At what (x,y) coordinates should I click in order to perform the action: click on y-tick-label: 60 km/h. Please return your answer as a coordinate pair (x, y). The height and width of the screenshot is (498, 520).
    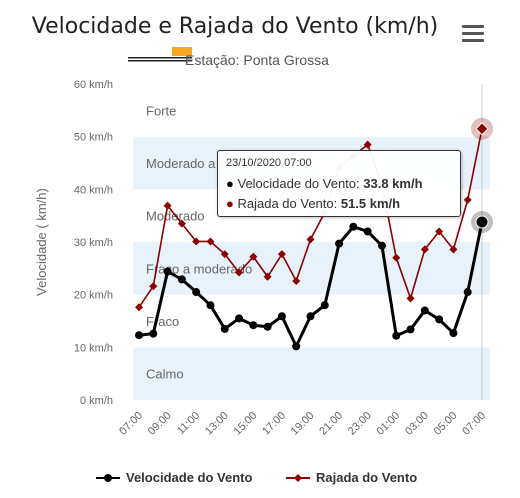
    Looking at the image, I should click on (93, 85).